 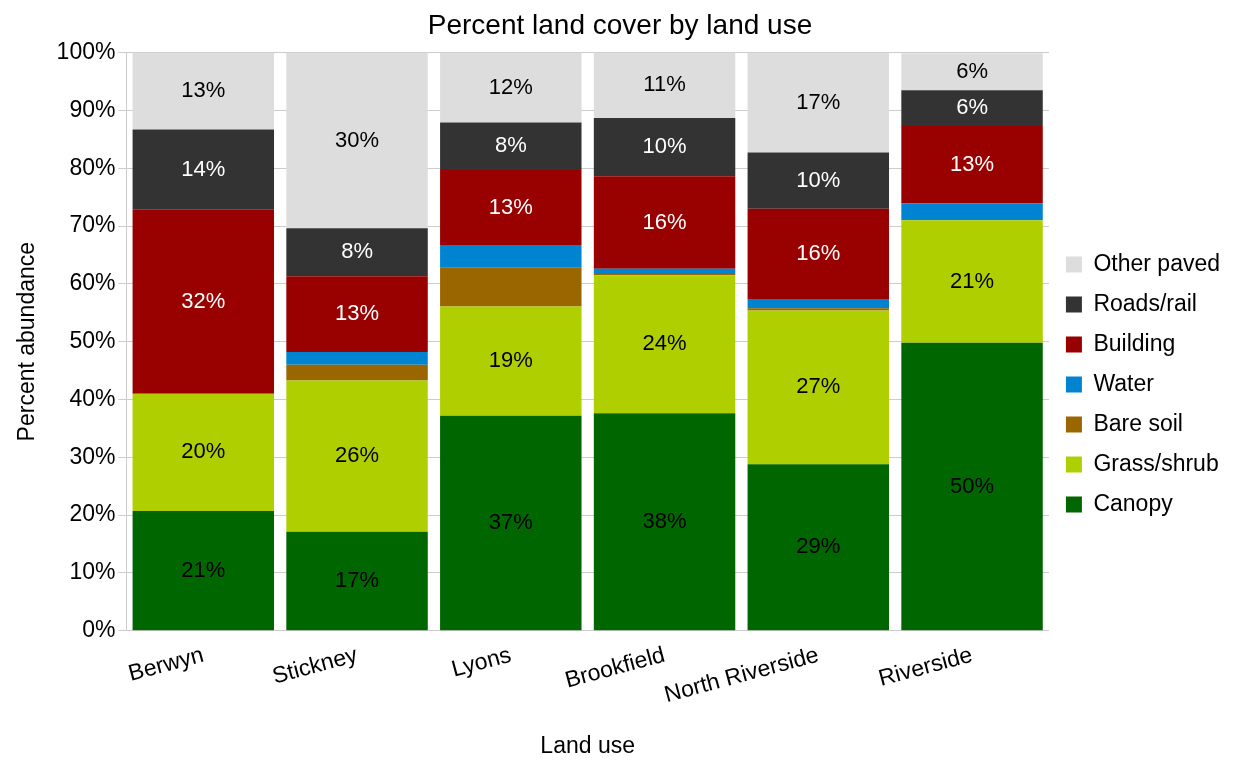 I want to click on data-label: 37%, so click(x=510, y=521).